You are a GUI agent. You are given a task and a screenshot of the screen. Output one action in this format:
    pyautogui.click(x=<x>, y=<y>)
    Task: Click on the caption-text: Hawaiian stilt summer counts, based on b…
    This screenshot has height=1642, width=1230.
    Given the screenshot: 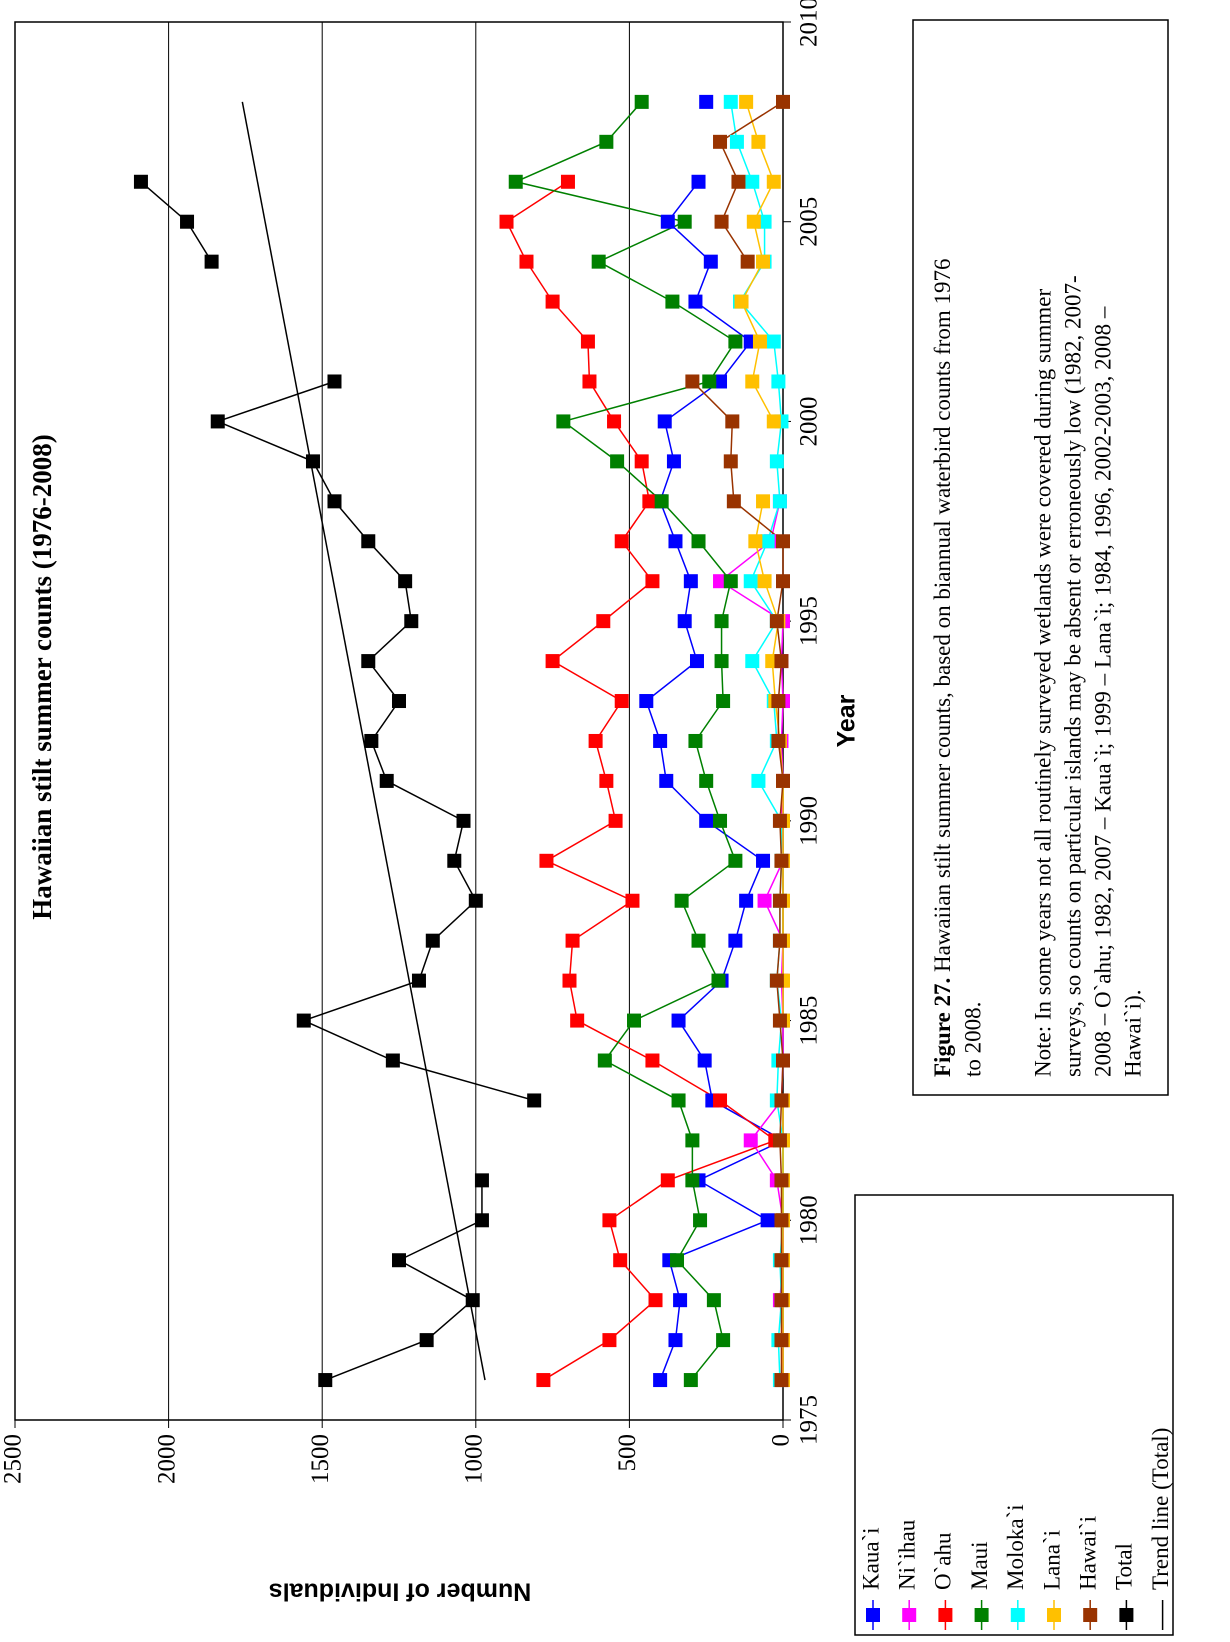 What is the action you would take?
    pyautogui.click(x=942, y=615)
    